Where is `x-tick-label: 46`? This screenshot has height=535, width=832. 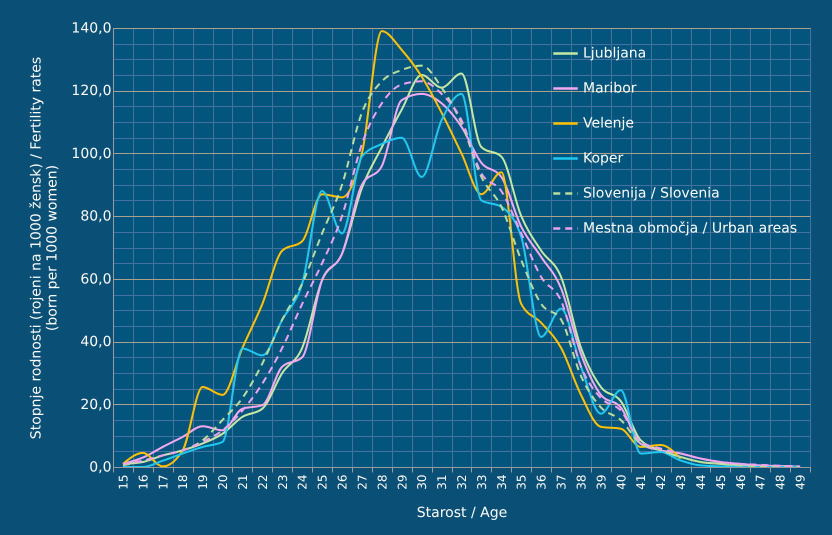
x-tick-label: 46 is located at coordinates (741, 482).